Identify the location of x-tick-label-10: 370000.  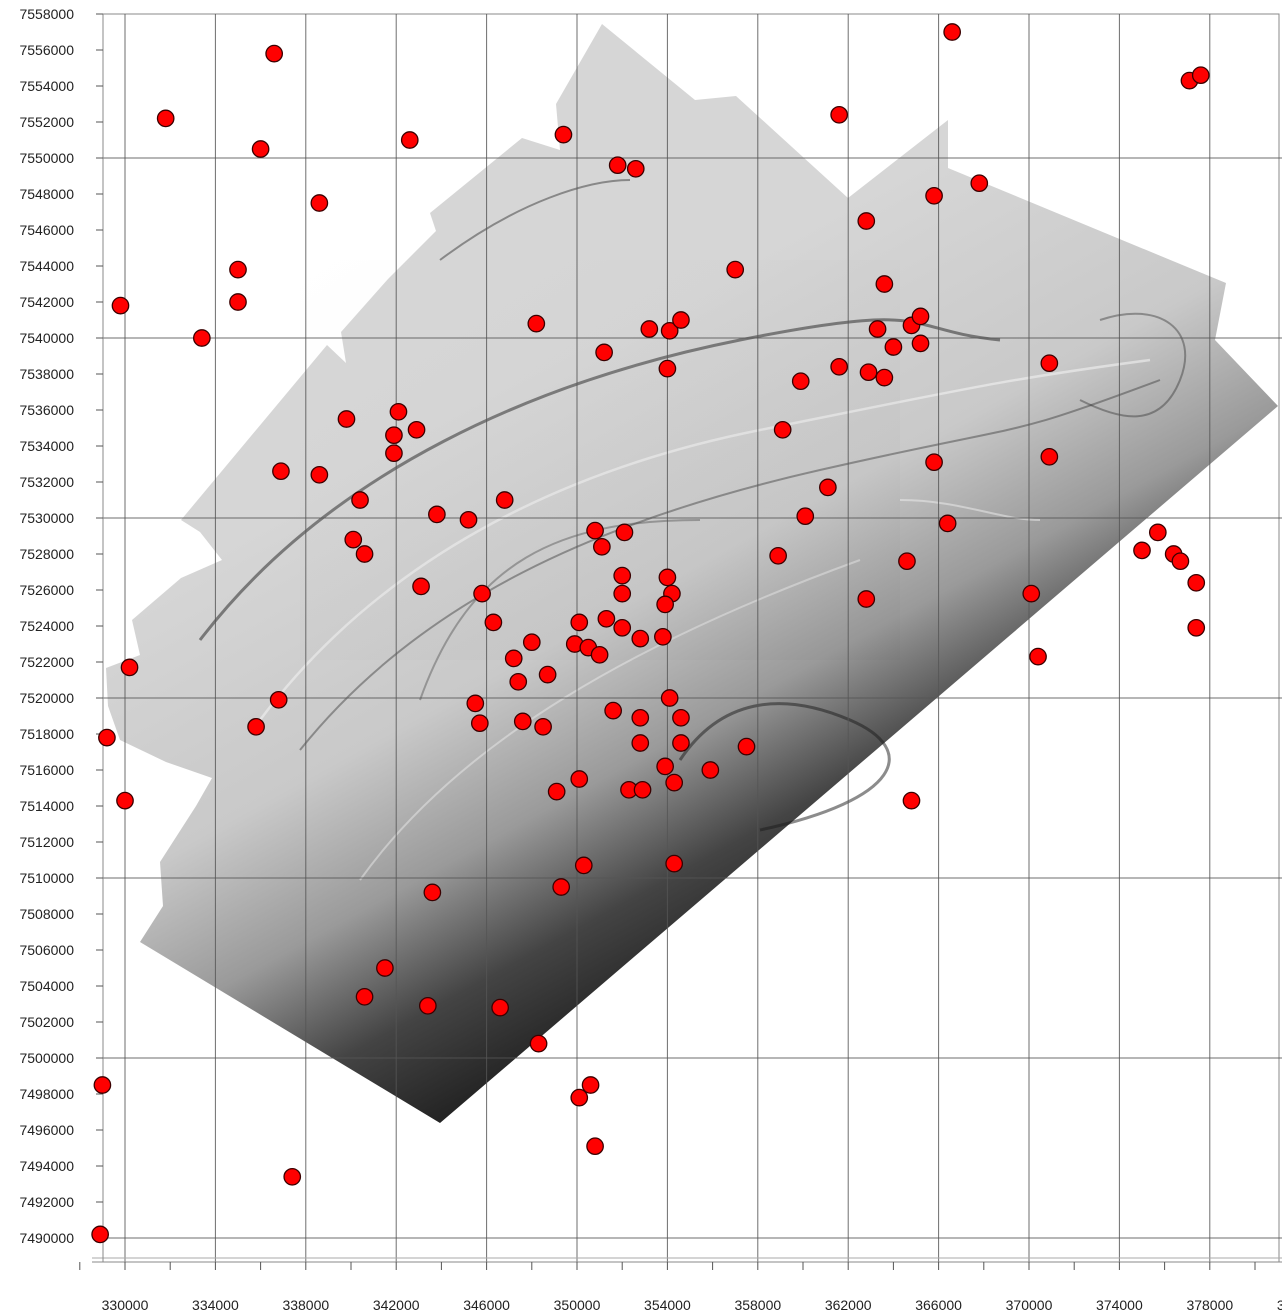
(1029, 1305).